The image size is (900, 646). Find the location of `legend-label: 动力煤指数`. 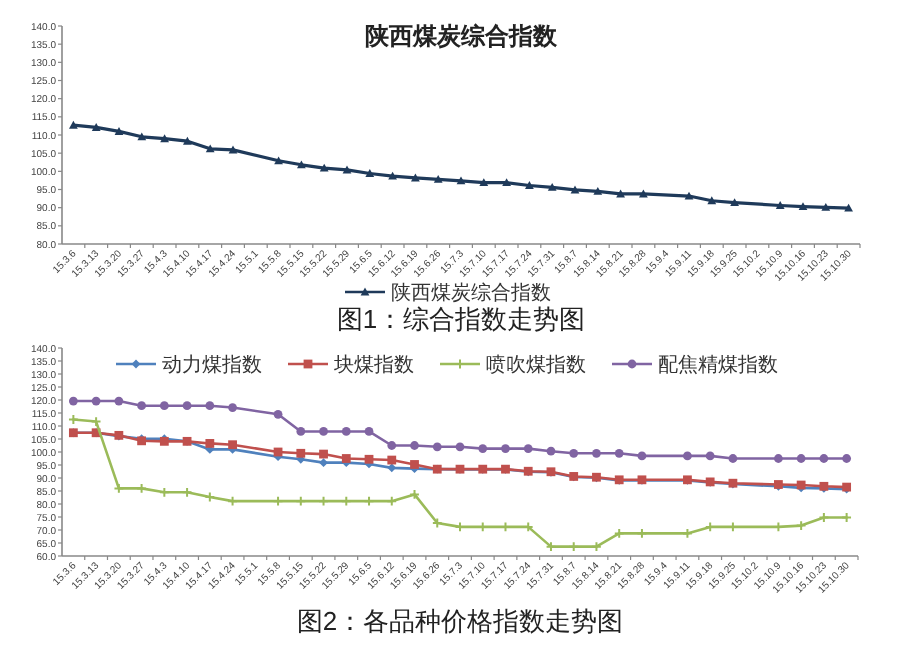

legend-label: 动力煤指数 is located at coordinates (212, 365).